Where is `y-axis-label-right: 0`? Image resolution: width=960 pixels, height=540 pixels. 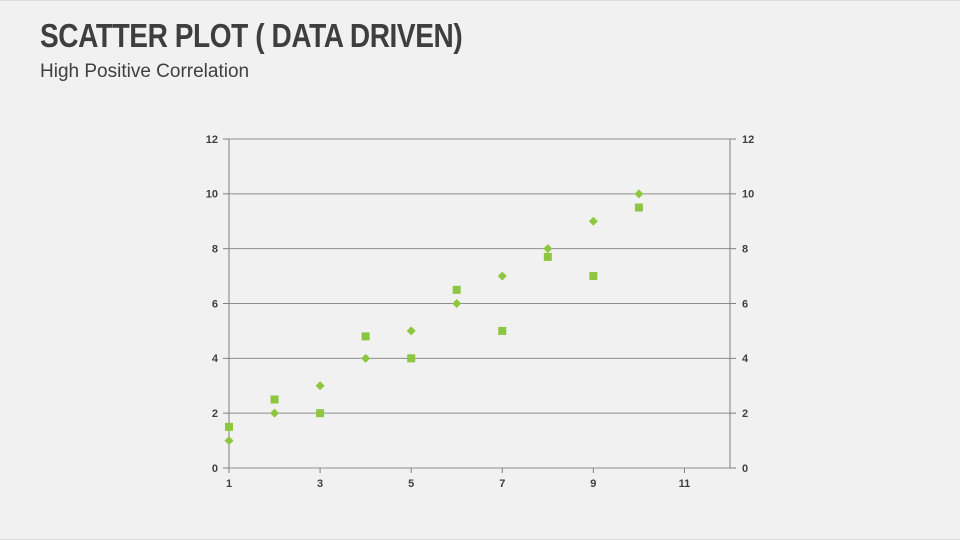 y-axis-label-right: 0 is located at coordinates (745, 469).